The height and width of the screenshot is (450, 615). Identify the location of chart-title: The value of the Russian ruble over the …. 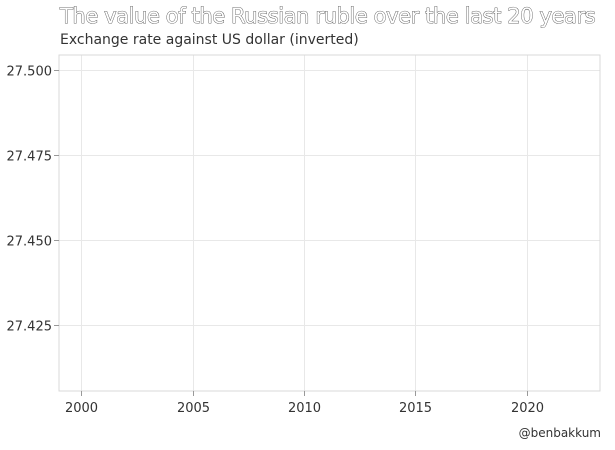
(328, 16).